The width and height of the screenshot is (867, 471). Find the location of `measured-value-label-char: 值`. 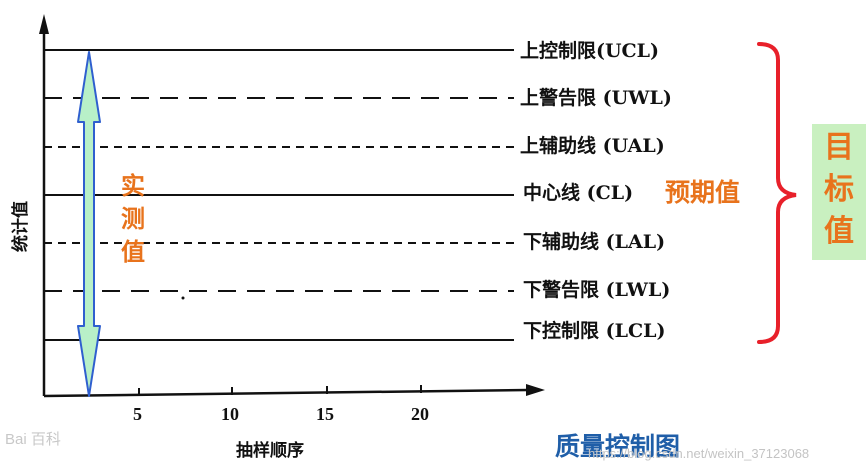

measured-value-label-char: 值 is located at coordinates (133, 252).